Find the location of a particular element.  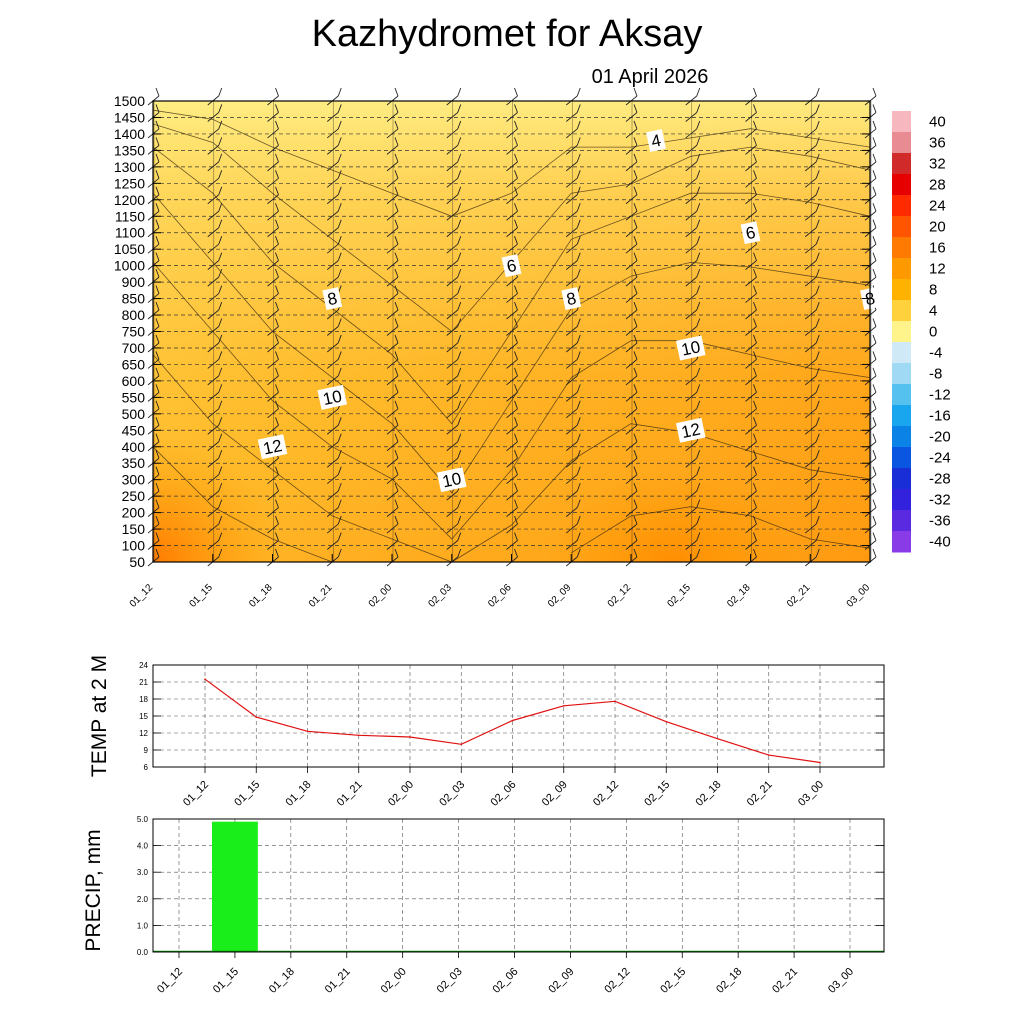

colorbar-label: 28 is located at coordinates (937, 184).